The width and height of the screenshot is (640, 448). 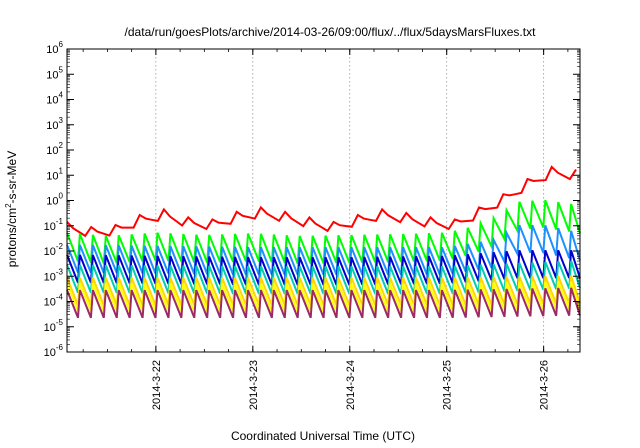 I want to click on y-tick-label: 10², so click(x=54, y=149).